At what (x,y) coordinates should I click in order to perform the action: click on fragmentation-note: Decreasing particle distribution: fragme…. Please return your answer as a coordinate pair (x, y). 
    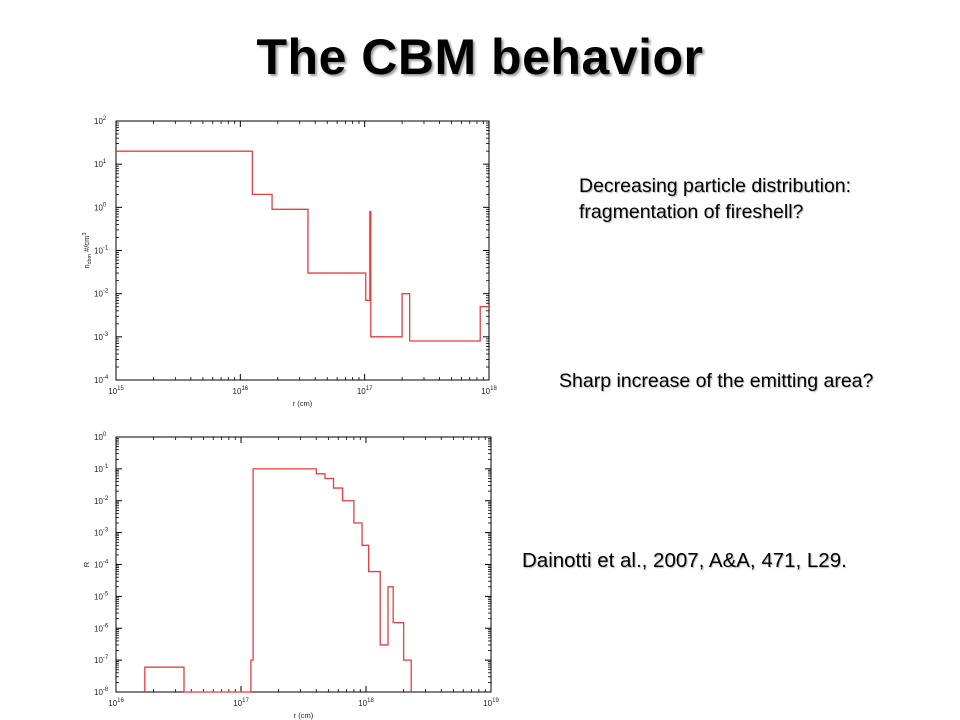
    Looking at the image, I should click on (715, 199).